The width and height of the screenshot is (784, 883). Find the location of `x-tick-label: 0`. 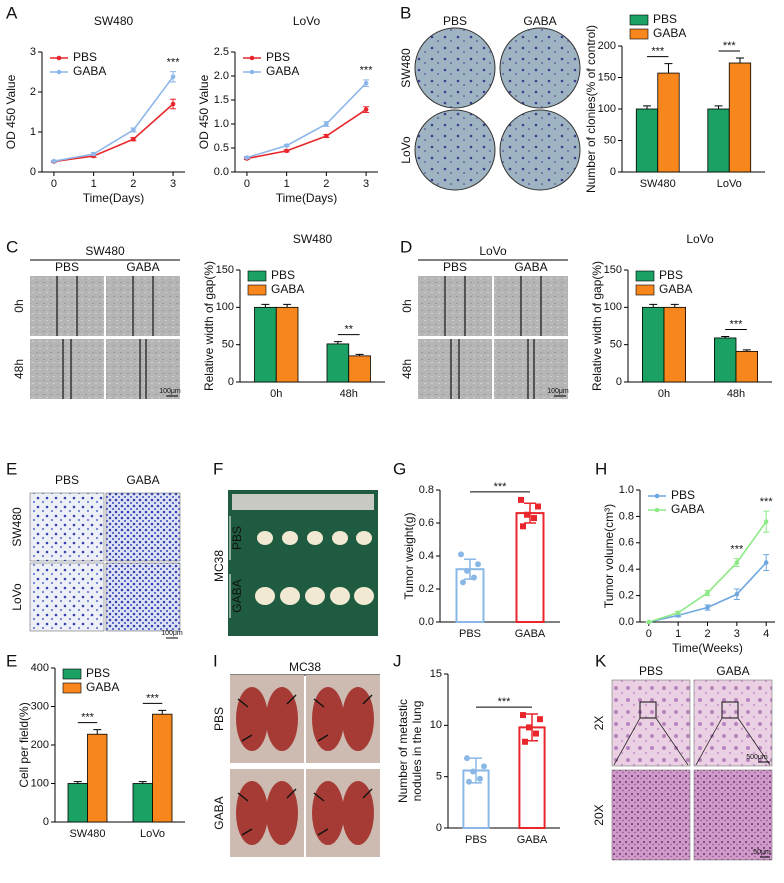

x-tick-label: 0 is located at coordinates (54, 184).